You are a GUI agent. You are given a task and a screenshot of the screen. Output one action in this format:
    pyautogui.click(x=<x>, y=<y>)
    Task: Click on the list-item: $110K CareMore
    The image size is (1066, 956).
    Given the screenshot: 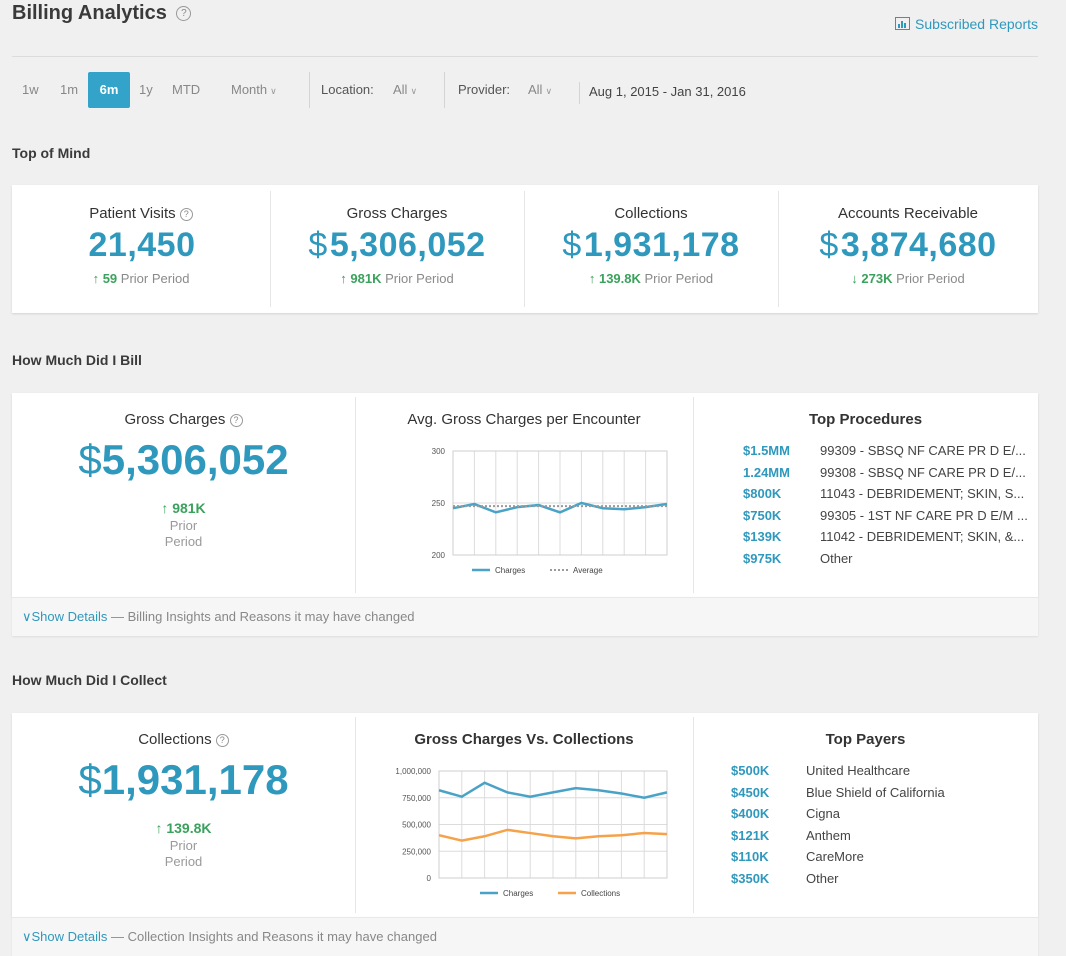 What is the action you would take?
    pyautogui.click(x=891, y=858)
    